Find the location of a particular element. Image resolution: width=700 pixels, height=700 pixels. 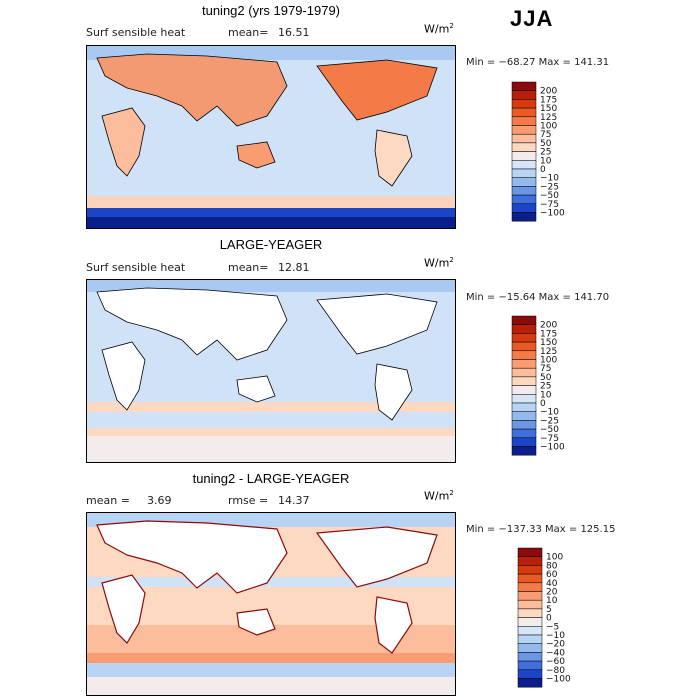

panel1-variable-label: Surf sensible heat is located at coordinates (136, 32).